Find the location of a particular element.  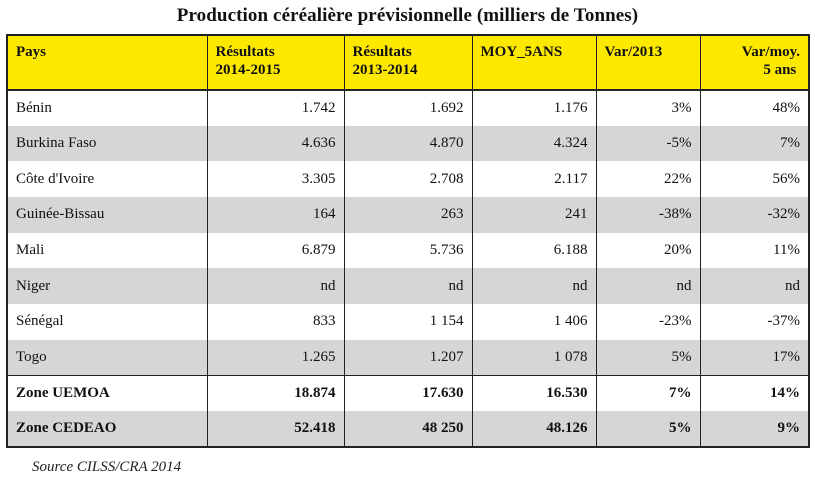

header-var-moy-5ans: Var/moy. 5 ans is located at coordinates (754, 63).